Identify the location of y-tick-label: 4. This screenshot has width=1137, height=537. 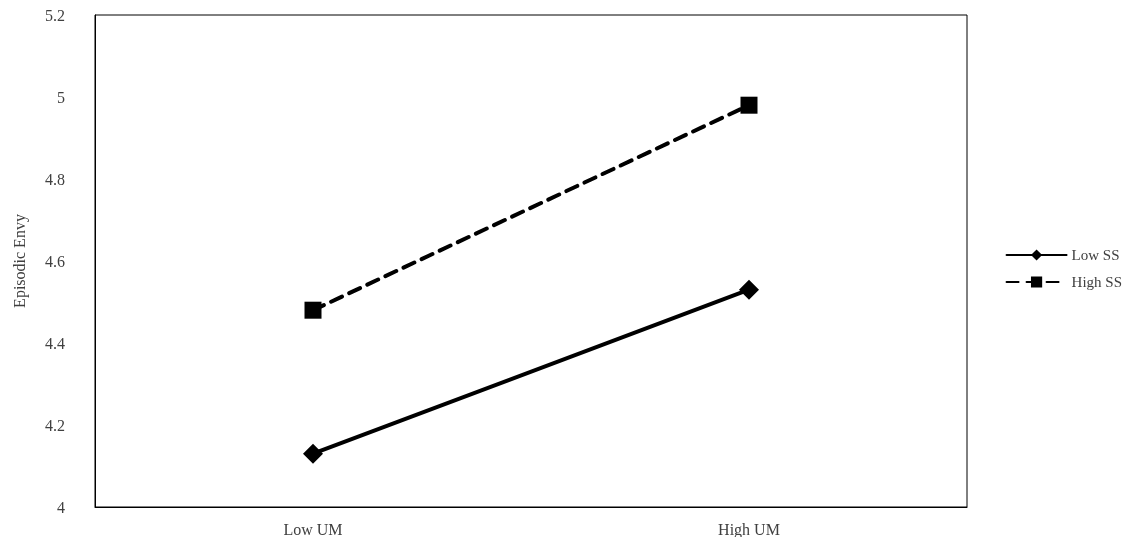
(61, 507).